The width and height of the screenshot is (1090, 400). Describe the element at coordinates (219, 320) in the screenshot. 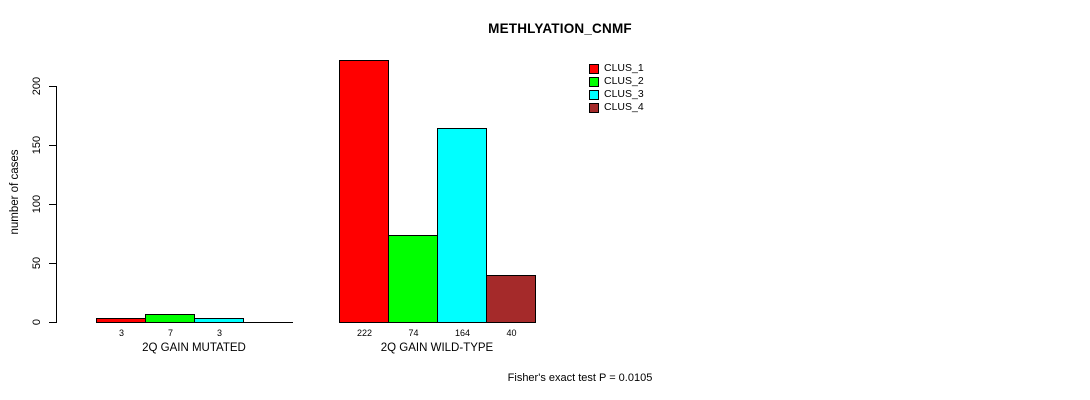

I see `bar-clus_3-group1` at that location.